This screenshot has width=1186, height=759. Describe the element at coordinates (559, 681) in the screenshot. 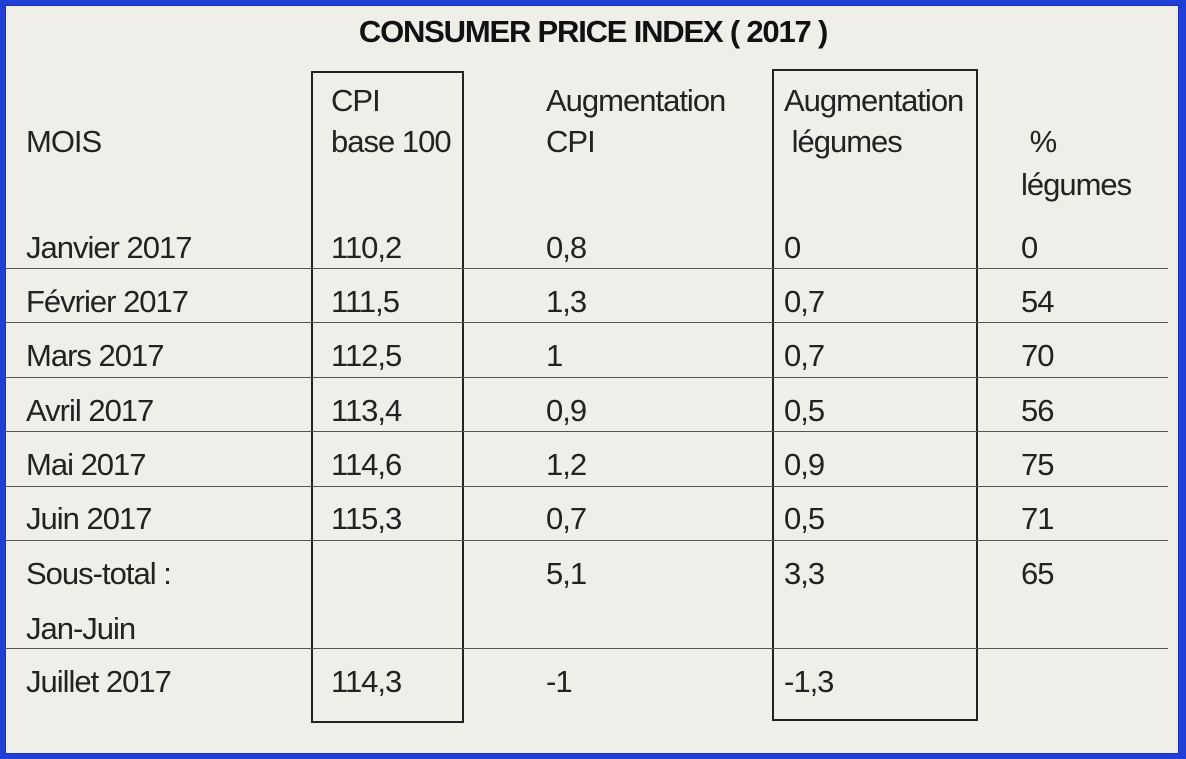

I see `row-juillet-aug-cpi: -1` at that location.